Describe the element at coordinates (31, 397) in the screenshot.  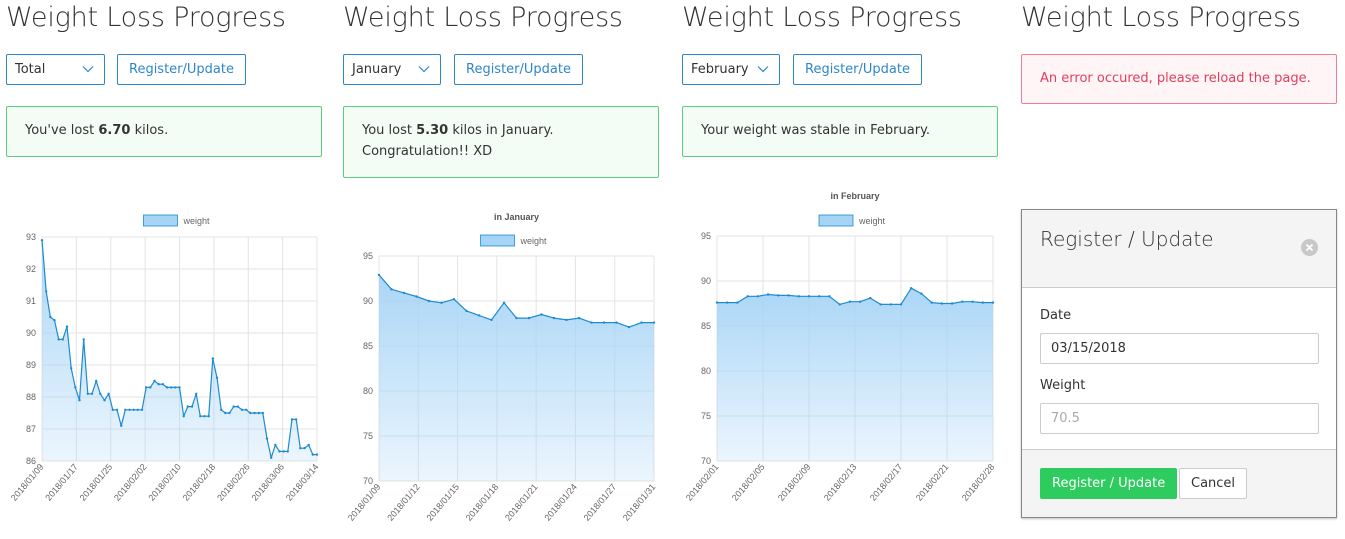
I see `y-tick-label: 88` at that location.